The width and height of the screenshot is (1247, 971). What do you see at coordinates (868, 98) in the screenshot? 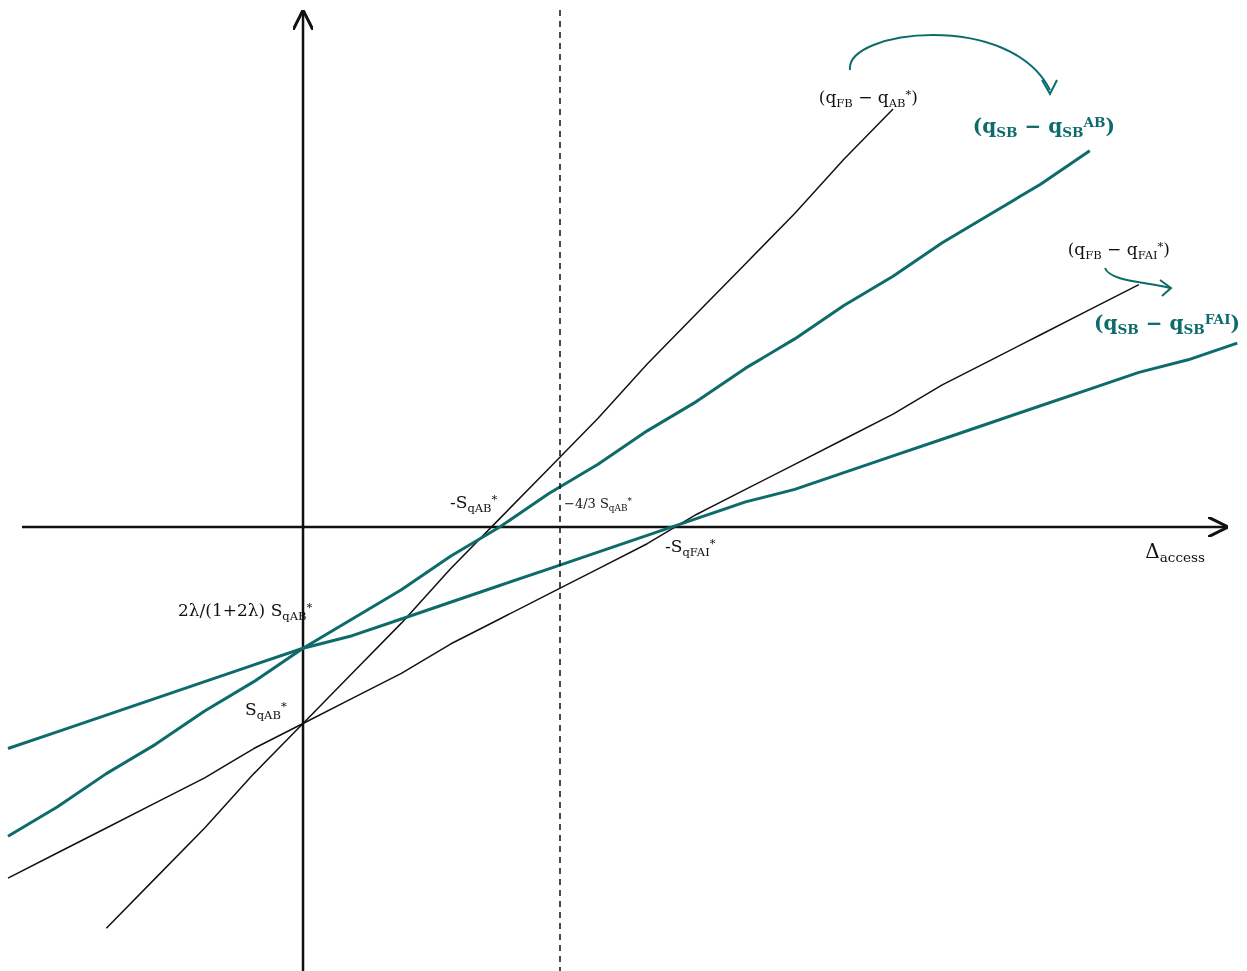
I see `series-label: (q$_{FB}$ − q$_{AB}$$^{*}$)` at bounding box center [868, 98].